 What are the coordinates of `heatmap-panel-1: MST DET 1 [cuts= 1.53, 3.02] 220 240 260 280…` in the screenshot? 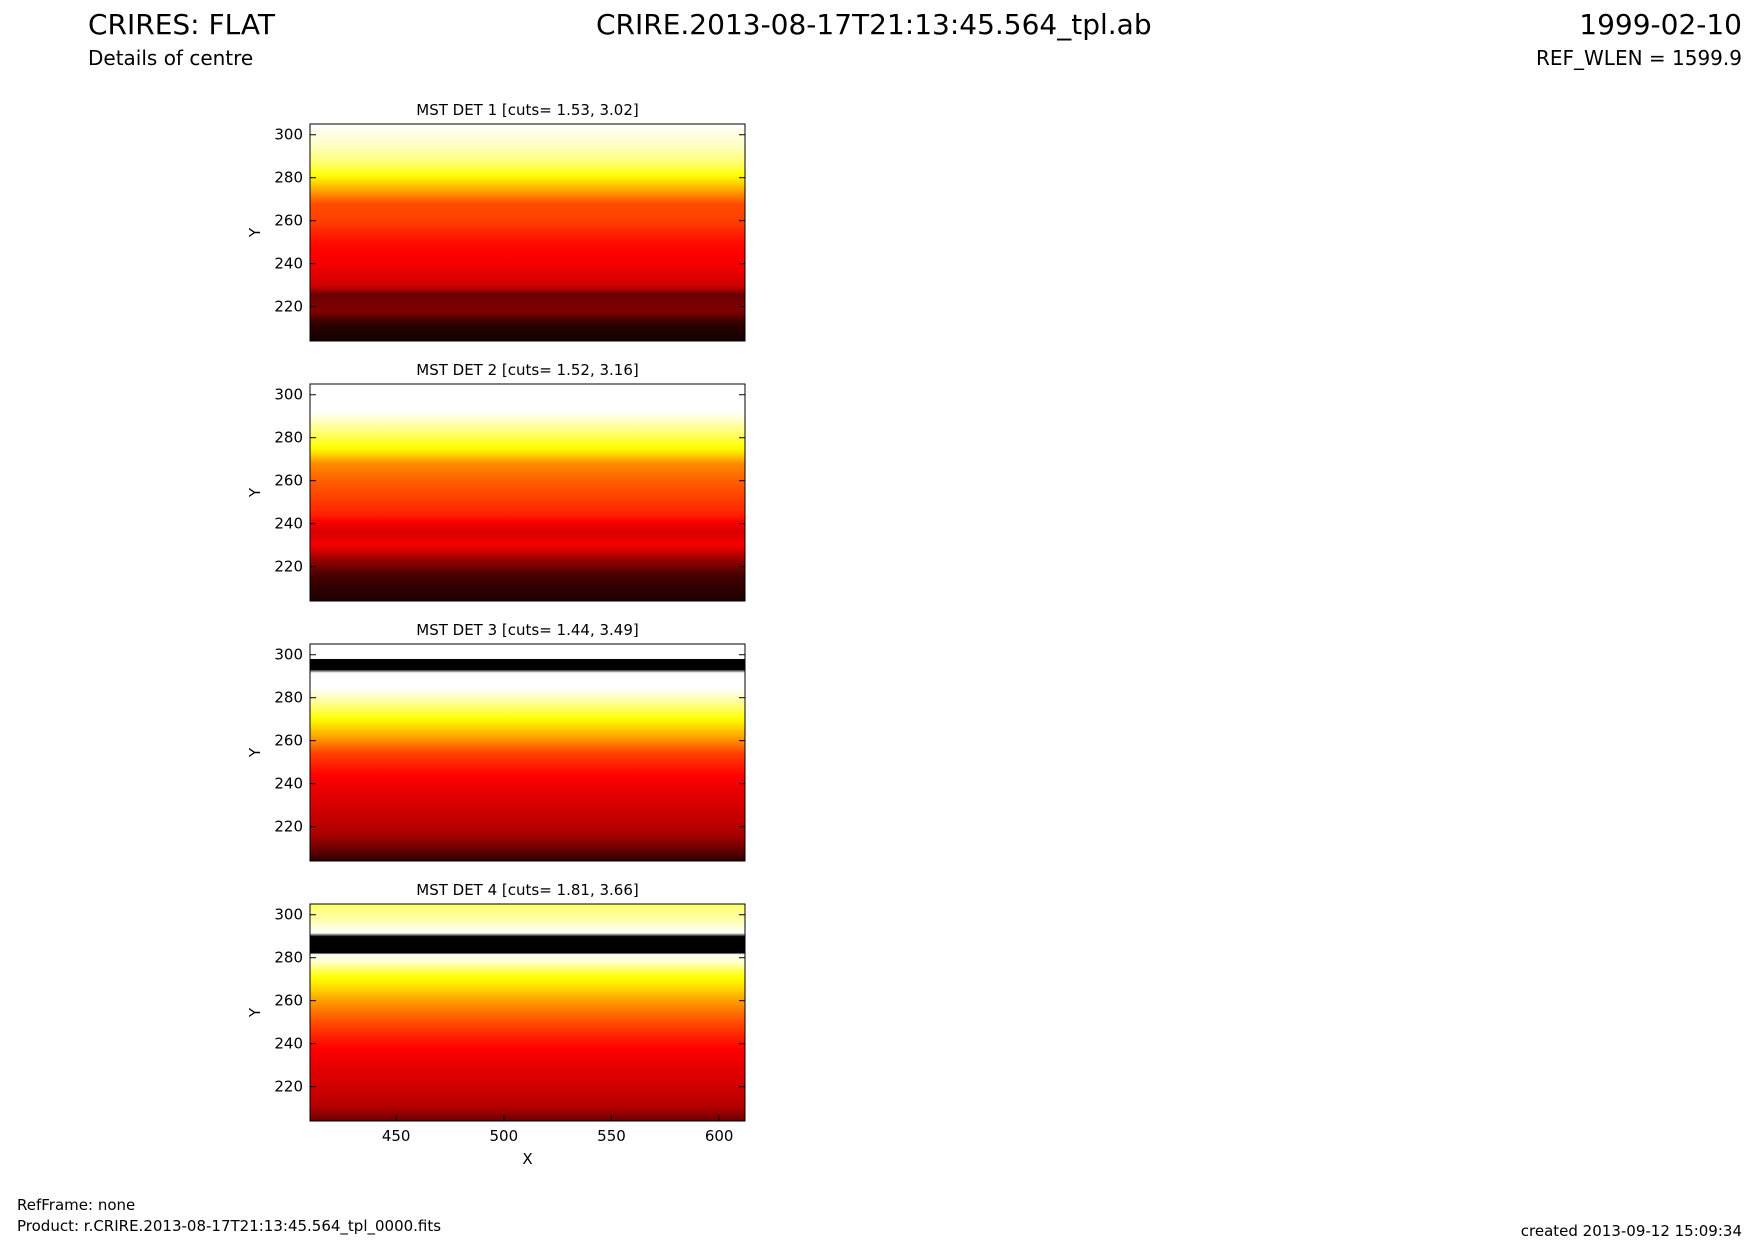 It's located at (496, 221).